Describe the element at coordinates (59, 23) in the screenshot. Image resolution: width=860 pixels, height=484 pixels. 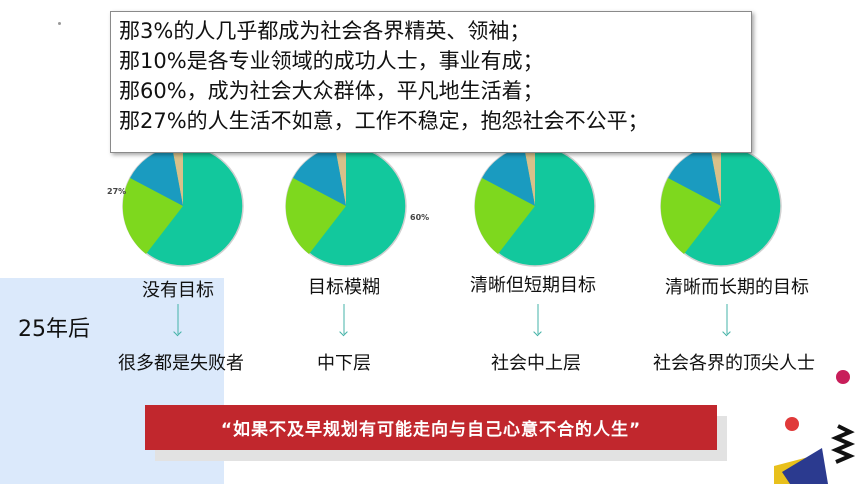
I see `decorative-dot` at that location.